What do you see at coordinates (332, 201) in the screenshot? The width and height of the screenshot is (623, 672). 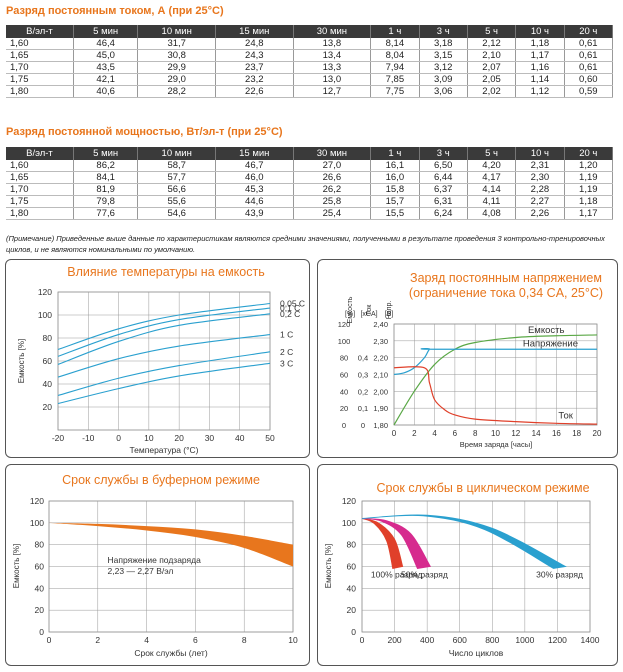 I see `table-cell: 25,8` at bounding box center [332, 201].